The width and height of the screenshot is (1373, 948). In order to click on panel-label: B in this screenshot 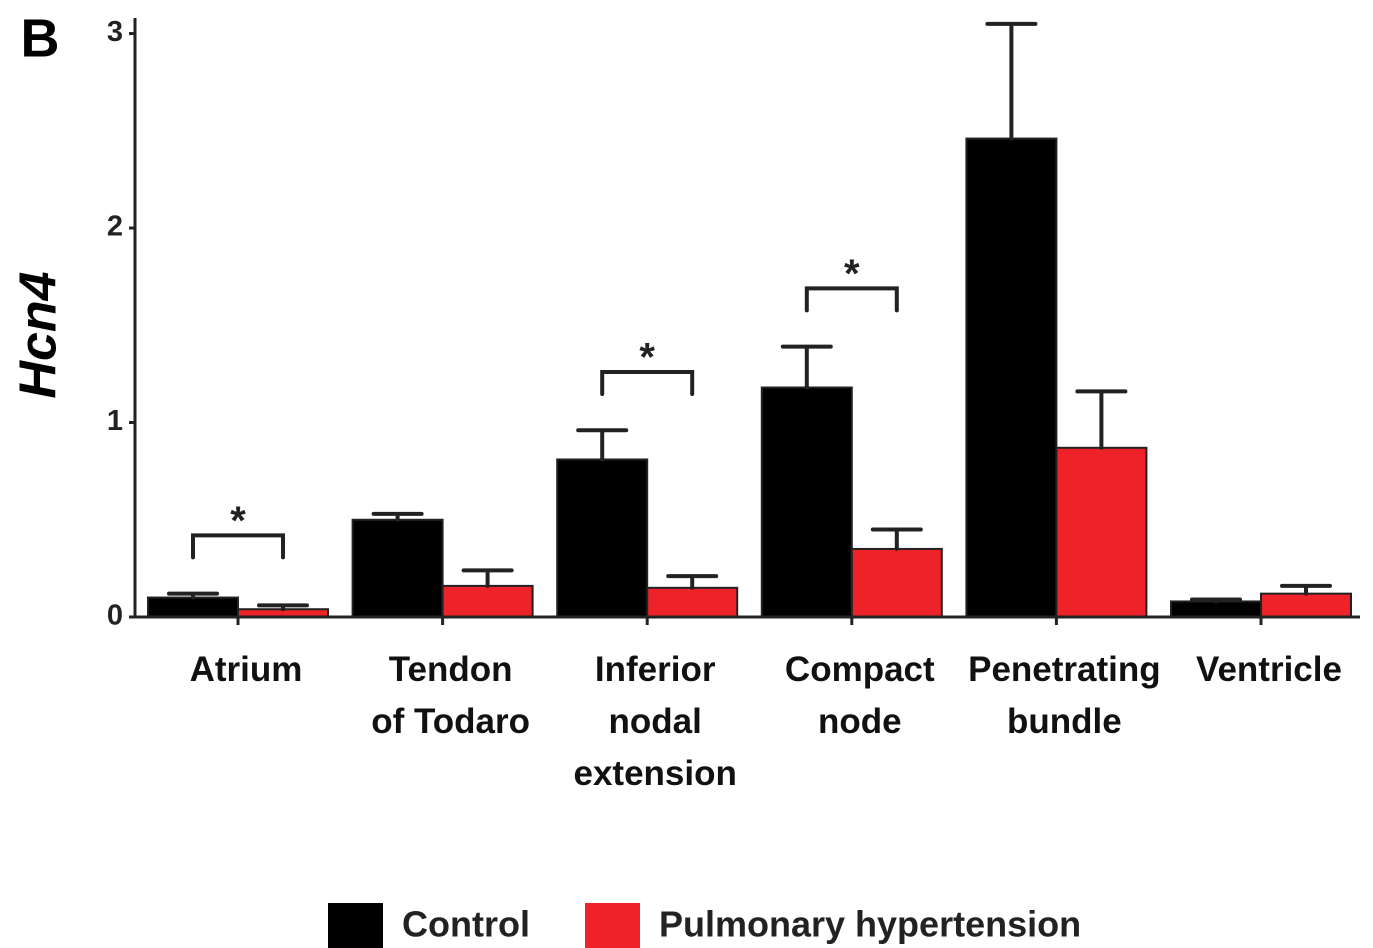, I will do `click(40, 38)`.